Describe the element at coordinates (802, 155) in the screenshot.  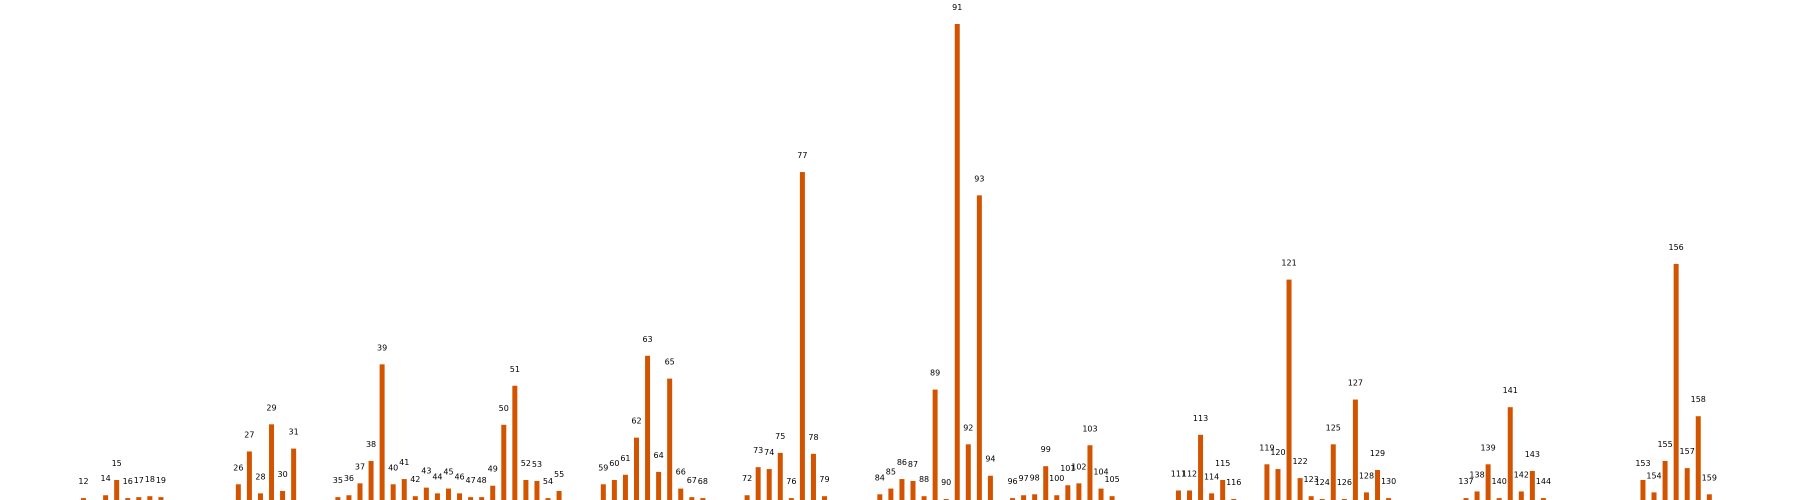
I see `bar-label-77: 77` at that location.